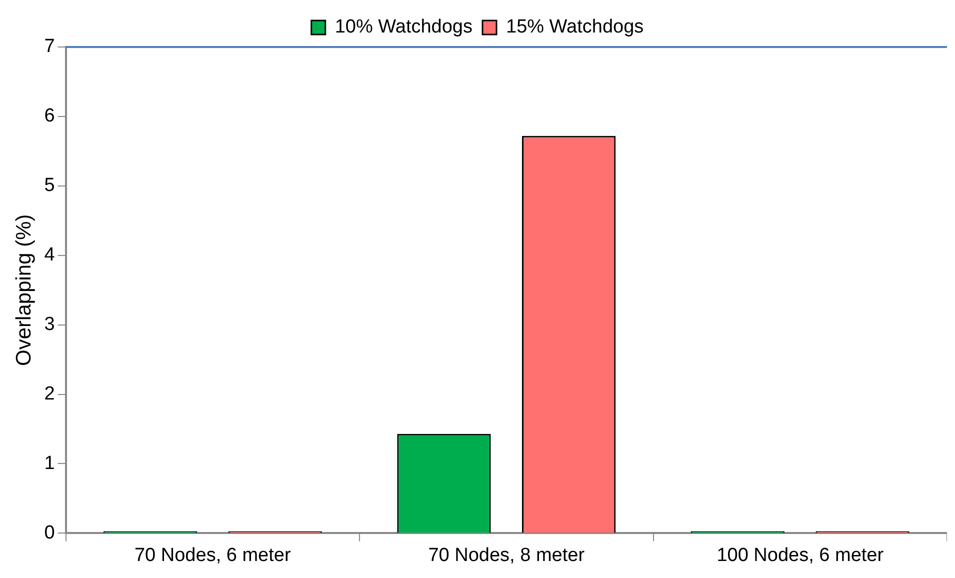 The width and height of the screenshot is (955, 578). Describe the element at coordinates (575, 27) in the screenshot. I see `legend-label: 15% Watchdogs` at that location.